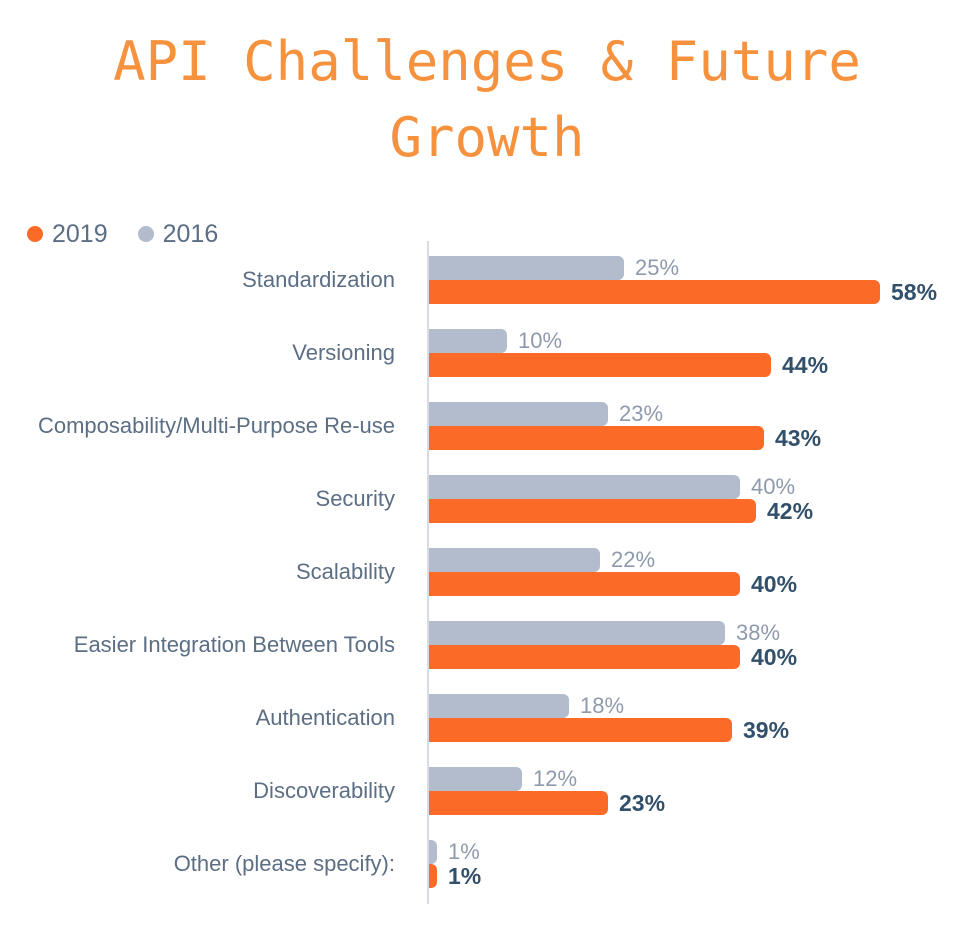 The height and width of the screenshot is (952, 974). I want to click on chart-row: Other (please specify): 1% 1%, so click(487, 864).